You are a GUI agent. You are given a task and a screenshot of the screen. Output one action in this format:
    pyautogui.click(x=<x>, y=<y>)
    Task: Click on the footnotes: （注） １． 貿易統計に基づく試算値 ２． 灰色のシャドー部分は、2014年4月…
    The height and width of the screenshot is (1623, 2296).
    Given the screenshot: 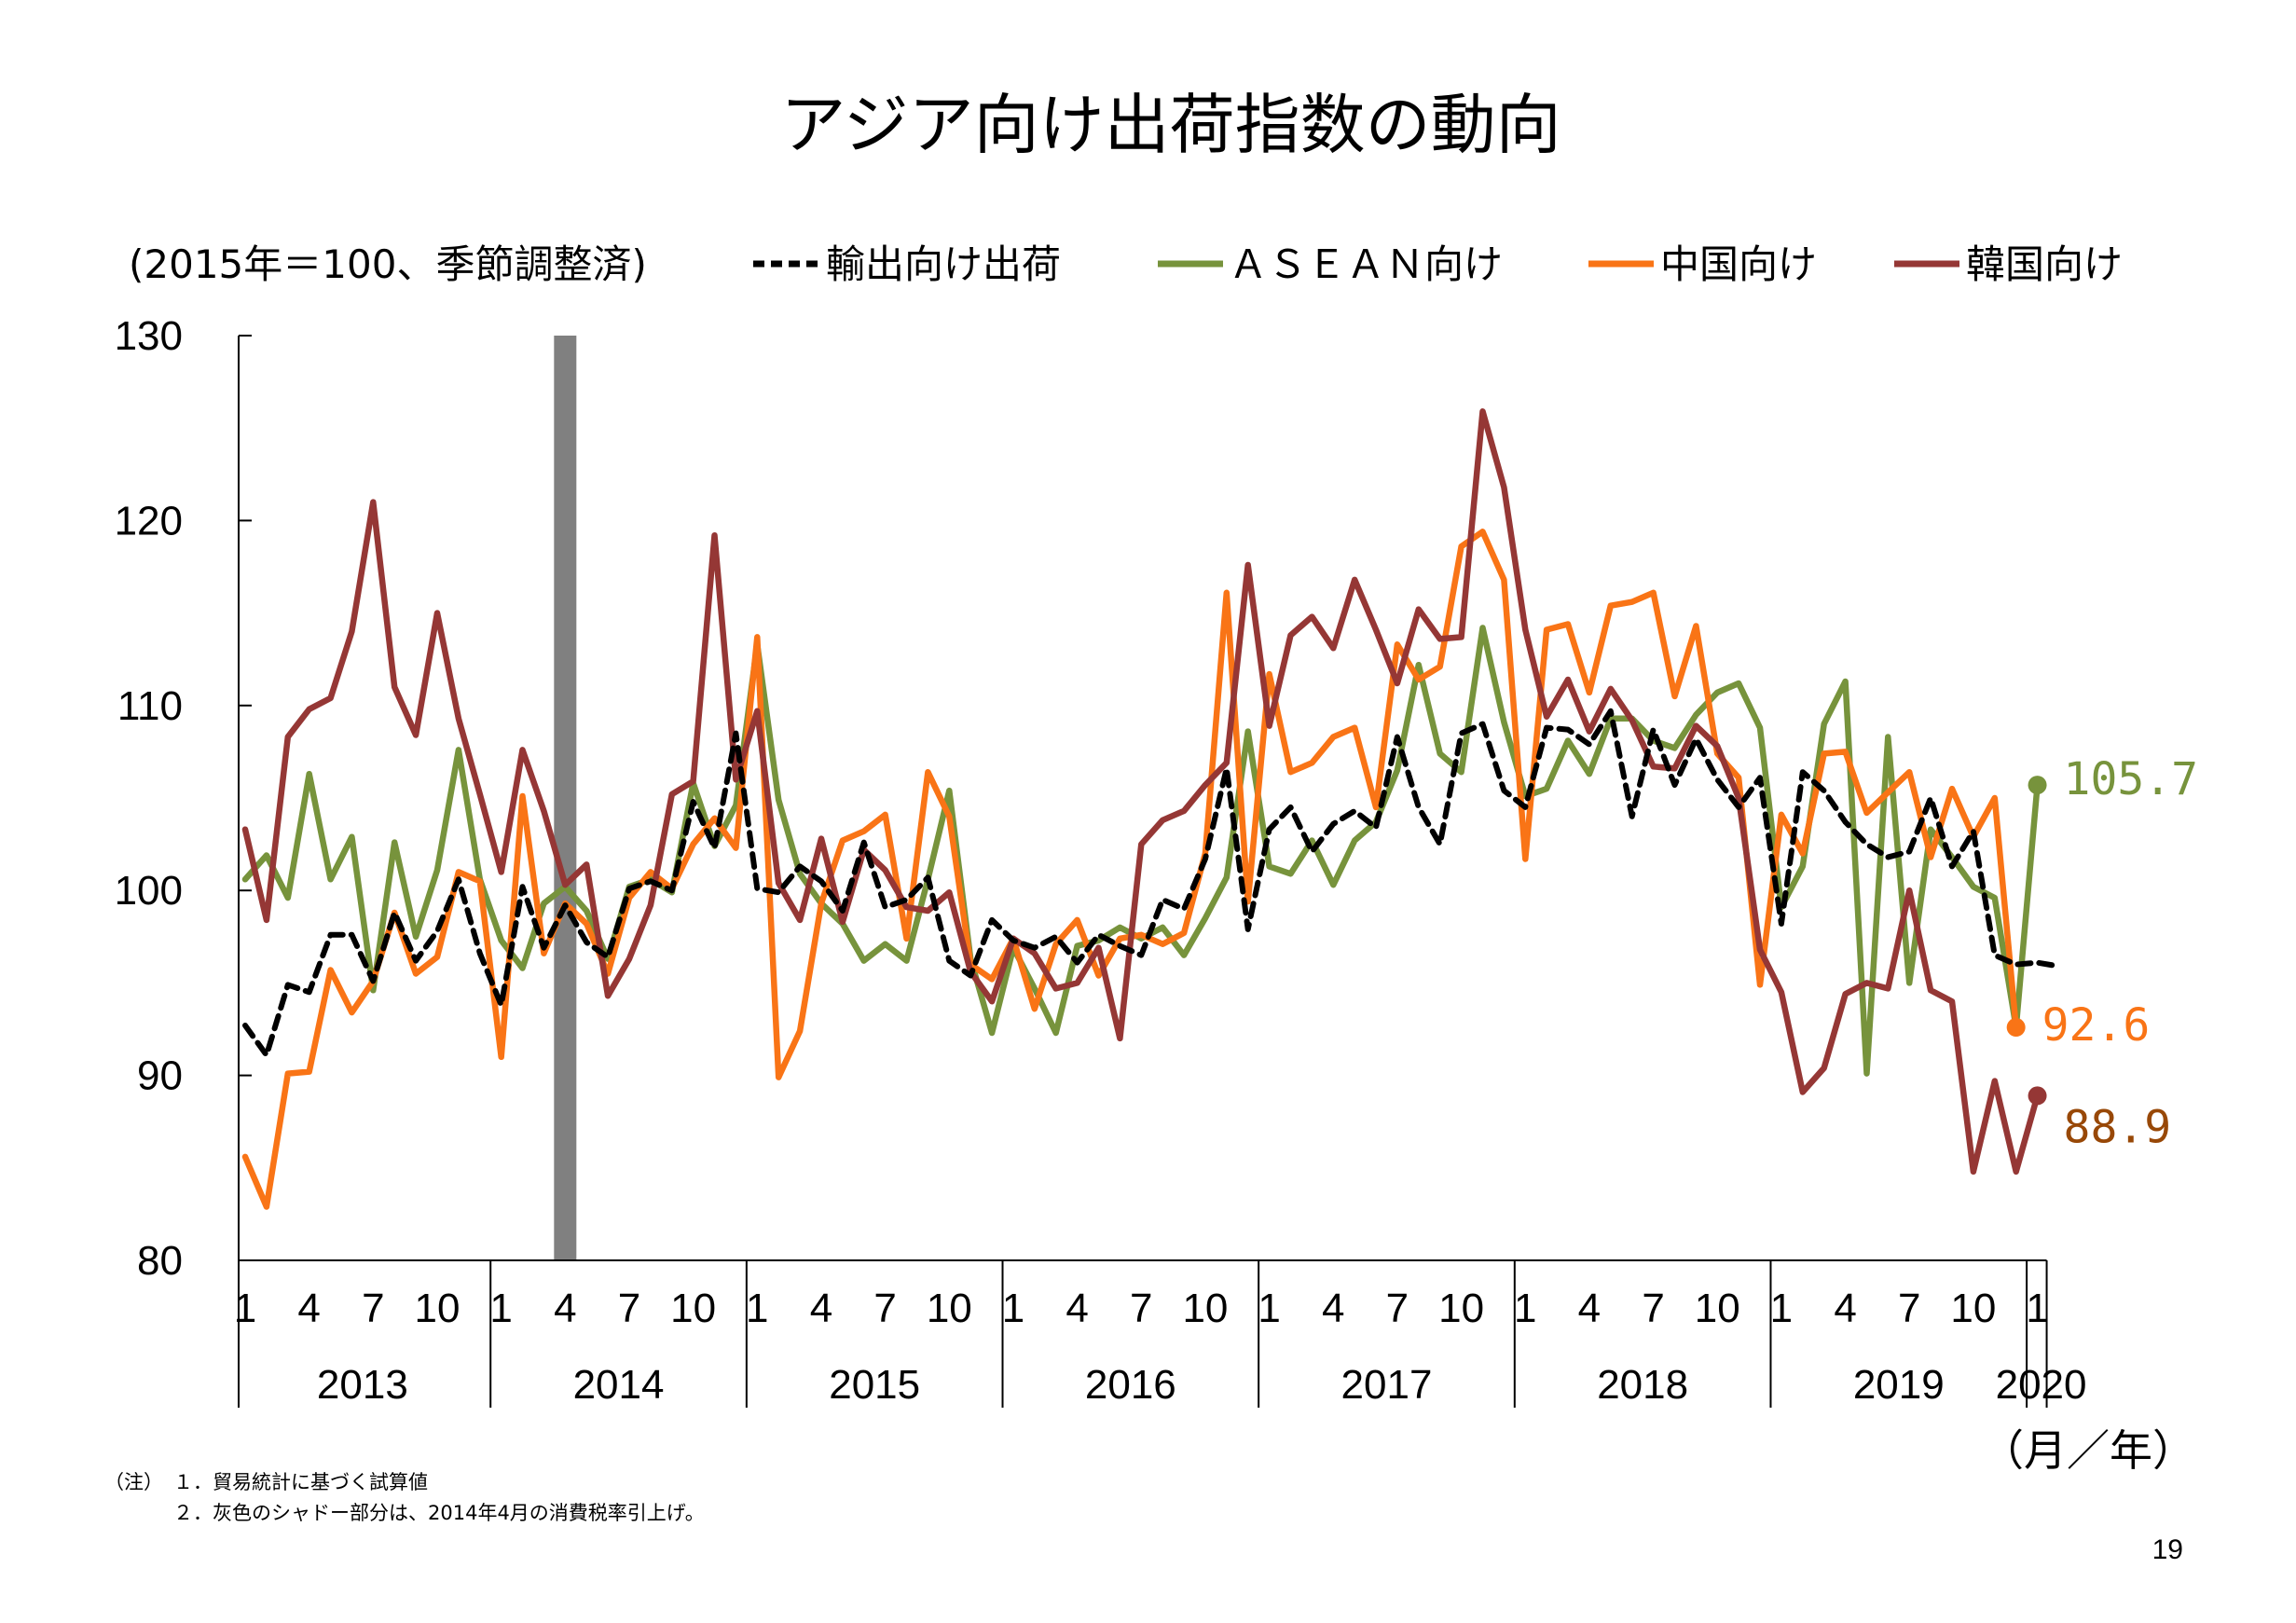 What is the action you would take?
    pyautogui.click(x=404, y=1497)
    